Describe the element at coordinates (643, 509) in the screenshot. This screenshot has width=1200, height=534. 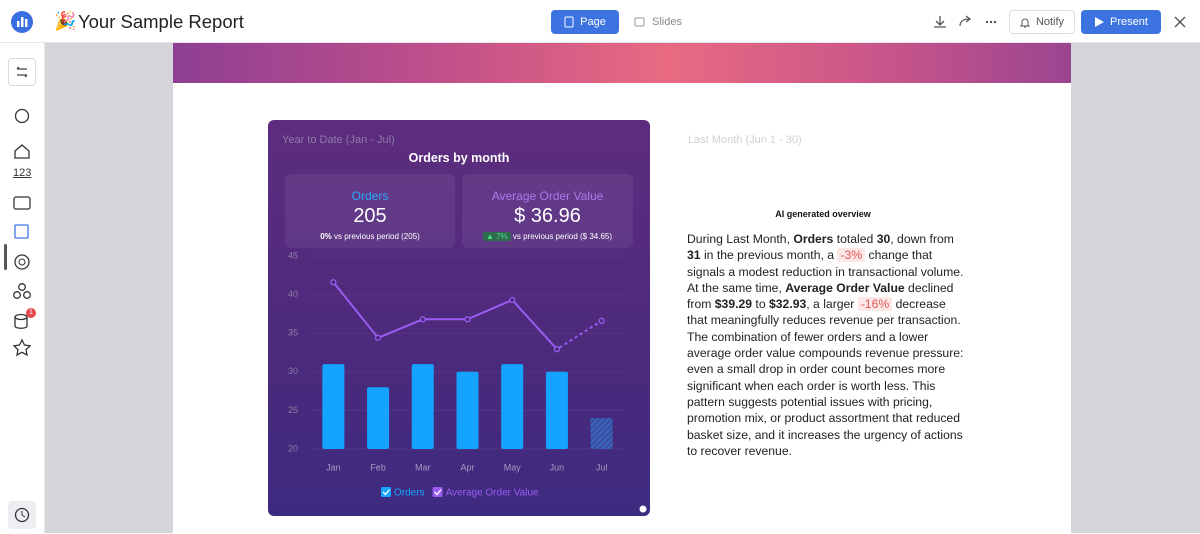
I see `info-icon` at that location.